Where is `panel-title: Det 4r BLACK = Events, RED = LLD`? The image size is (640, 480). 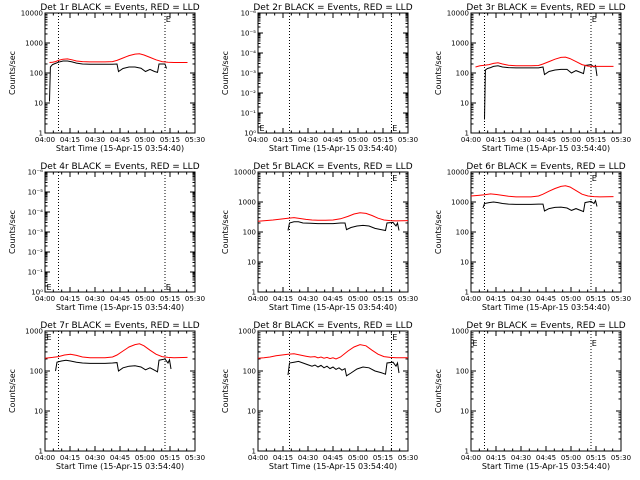
panel-title: Det 4r BLACK = Events, RED = LLD is located at coordinates (119, 167).